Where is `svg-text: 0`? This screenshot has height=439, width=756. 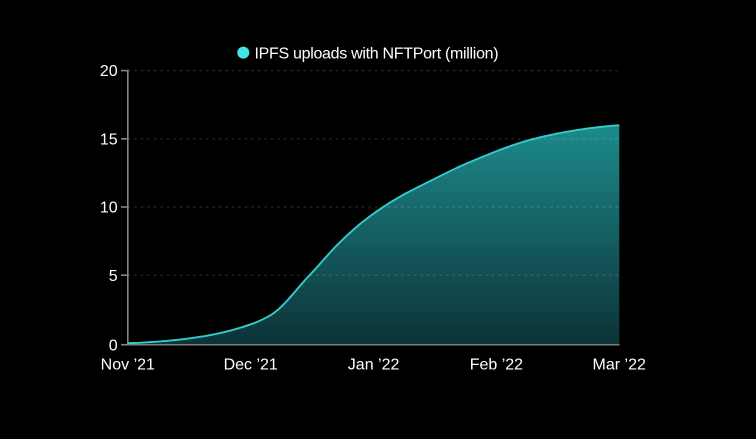
svg-text: 0 is located at coordinates (113, 345).